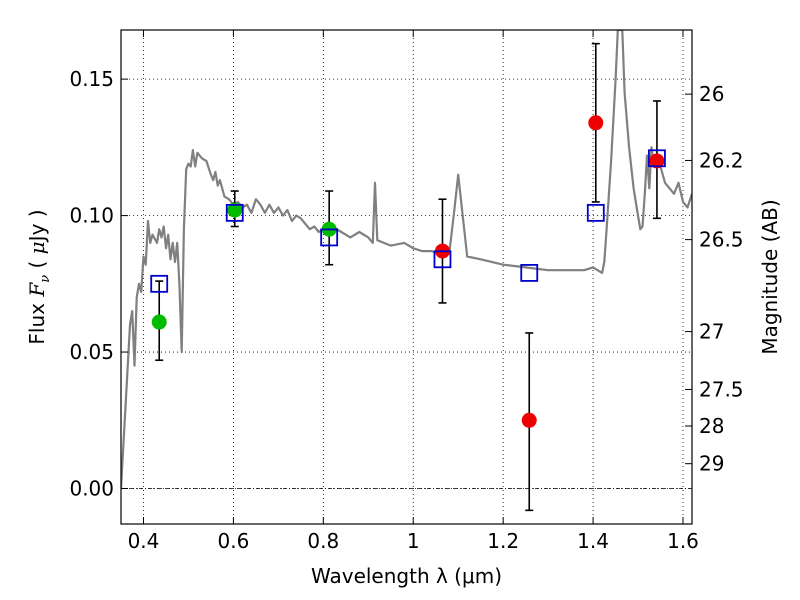 The height and width of the screenshot is (600, 800). What do you see at coordinates (711, 464) in the screenshot?
I see `y2-tick-label: 29` at bounding box center [711, 464].